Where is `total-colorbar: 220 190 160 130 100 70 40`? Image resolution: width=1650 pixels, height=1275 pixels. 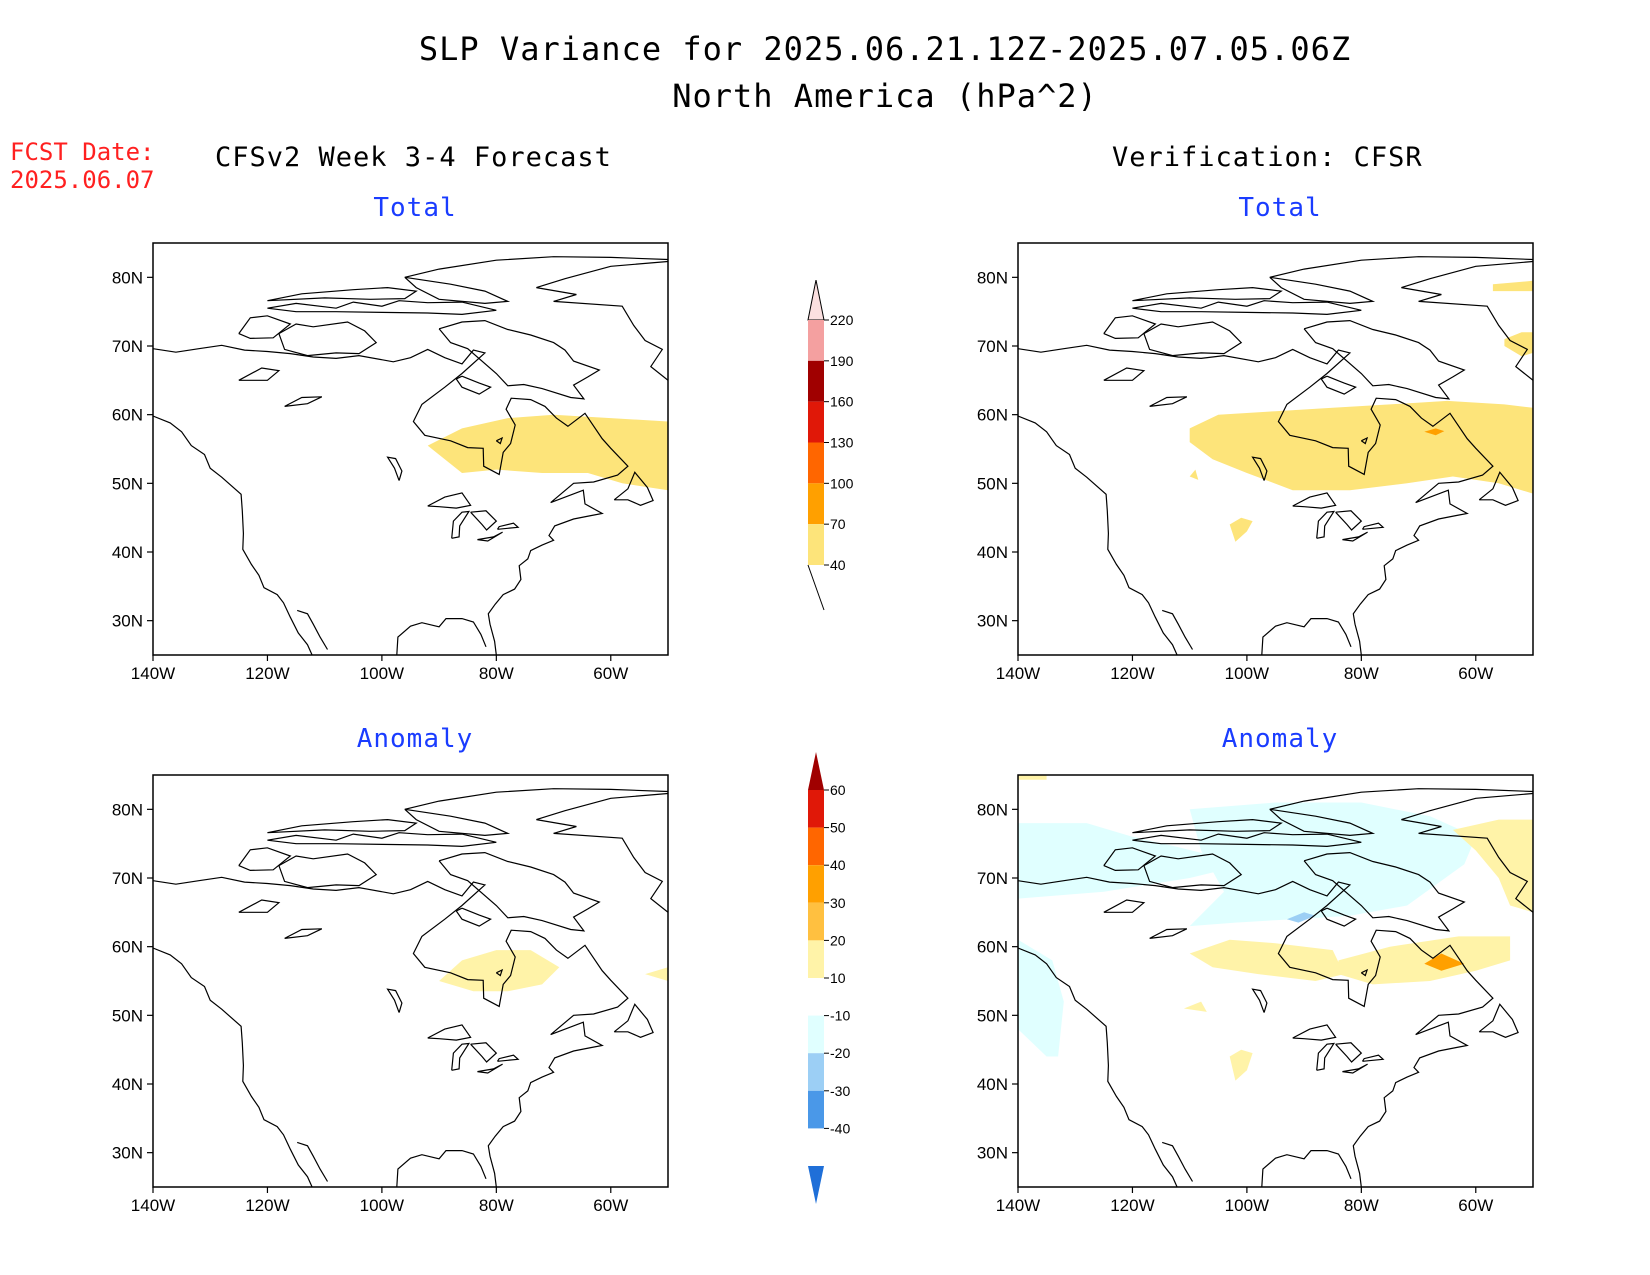 total-colorbar: 220 190 160 130 100 70 40 is located at coordinates (830, 445).